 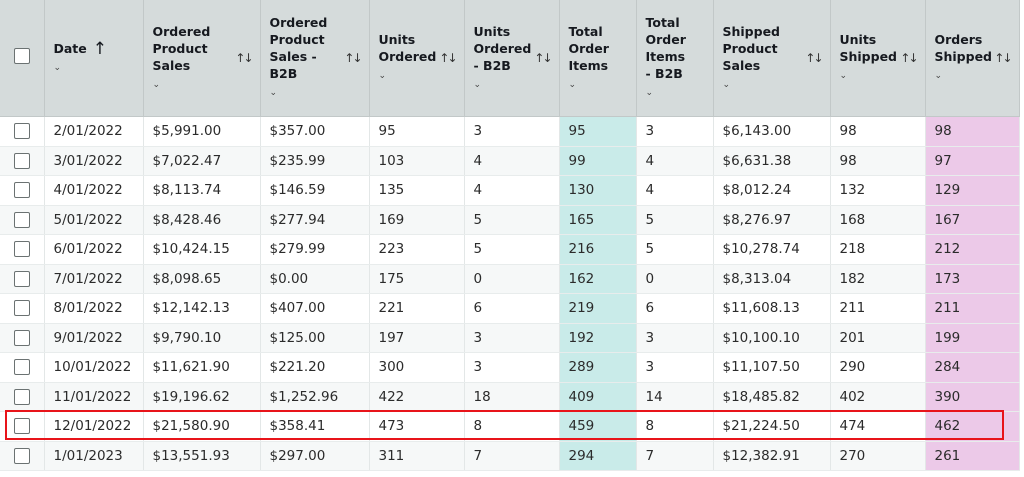 I want to click on select-all-checkbox, so click(x=21, y=56).